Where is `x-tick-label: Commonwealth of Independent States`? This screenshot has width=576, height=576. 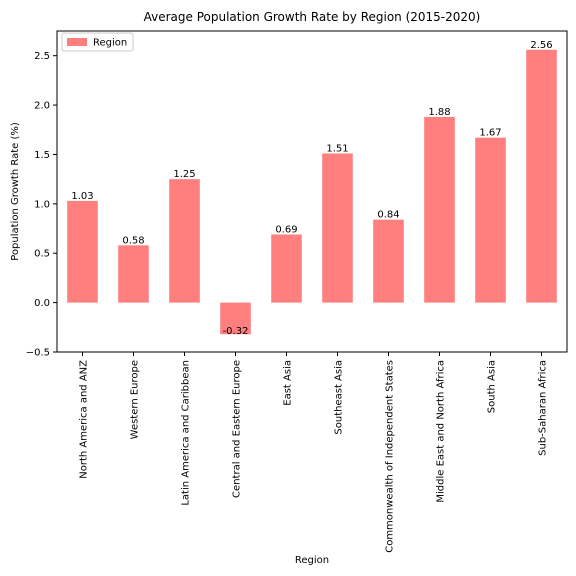
x-tick-label: Commonwealth of Independent States is located at coordinates (390, 456).